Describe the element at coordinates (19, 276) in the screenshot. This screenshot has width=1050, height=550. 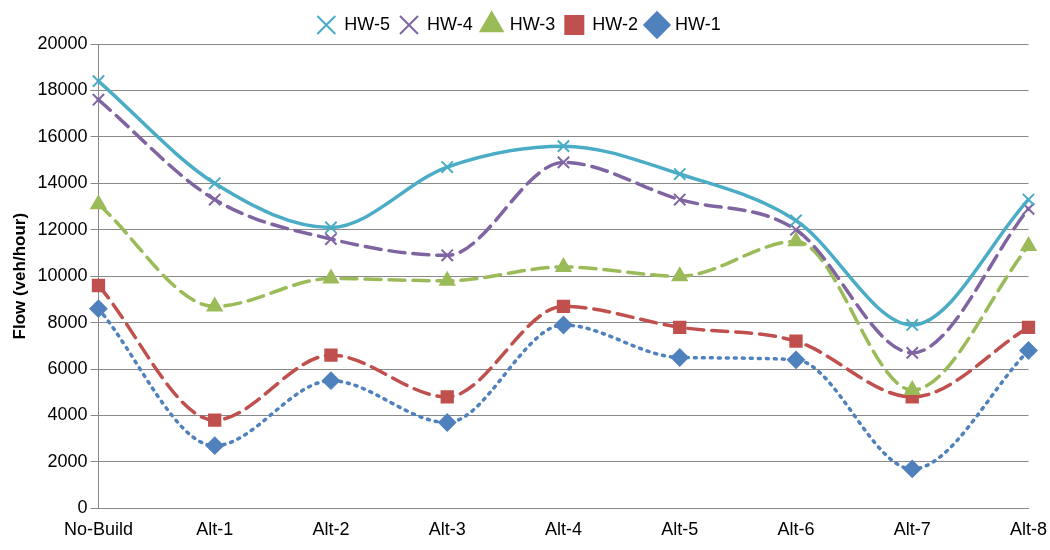
I see `y-axis-title: Flow (veh/hour)` at that location.